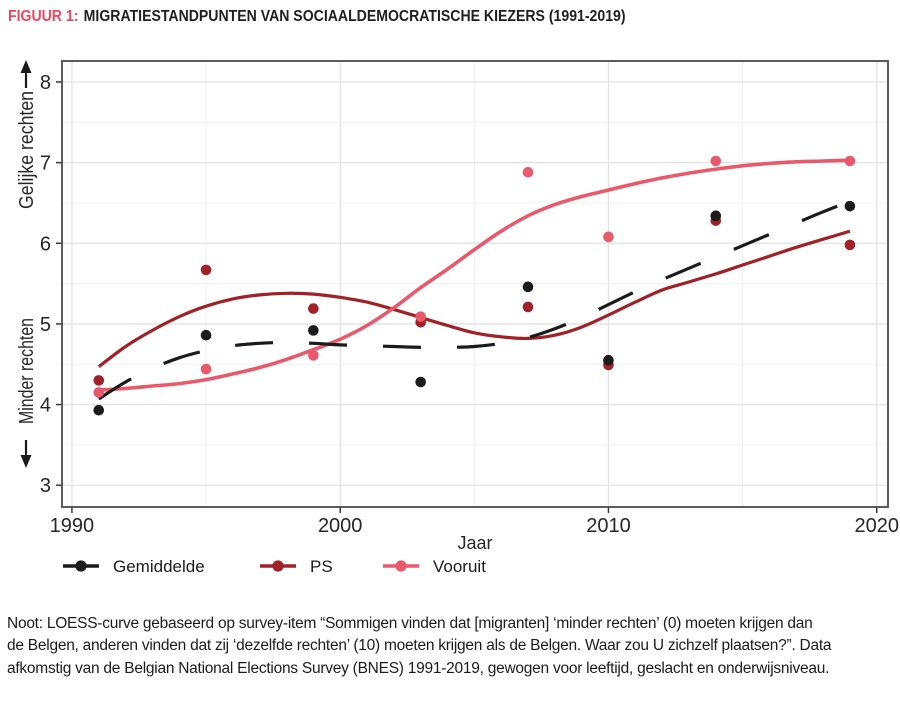  Describe the element at coordinates (45, 325) in the screenshot. I see `y-tick-label: 5` at that location.